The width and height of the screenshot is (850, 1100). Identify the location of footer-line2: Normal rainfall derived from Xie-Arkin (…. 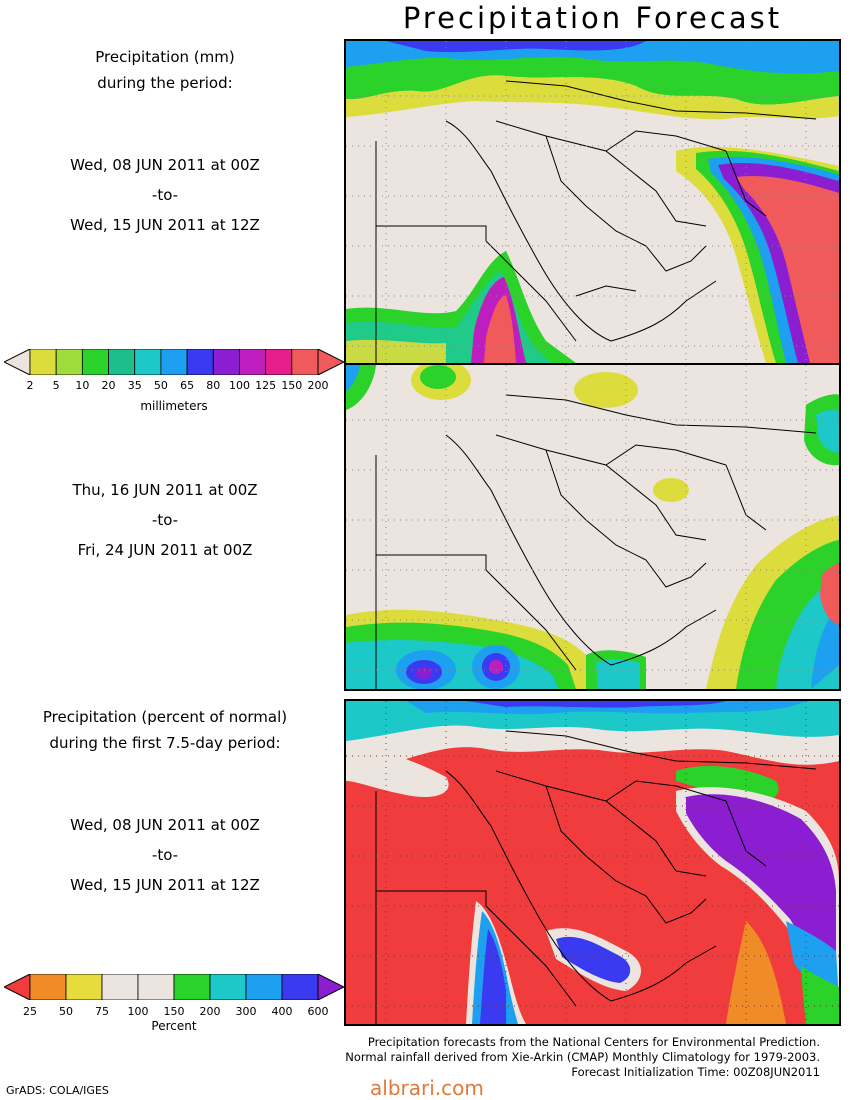
(582, 1057).